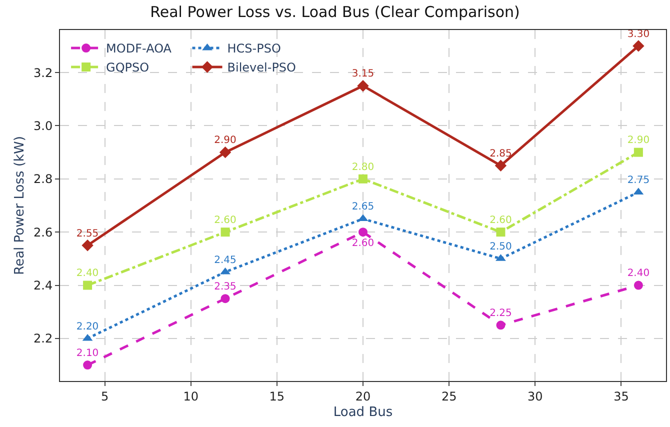 The height and width of the screenshot is (427, 670). Describe the element at coordinates (225, 286) in the screenshot. I see `data-label: 2.35` at that location.